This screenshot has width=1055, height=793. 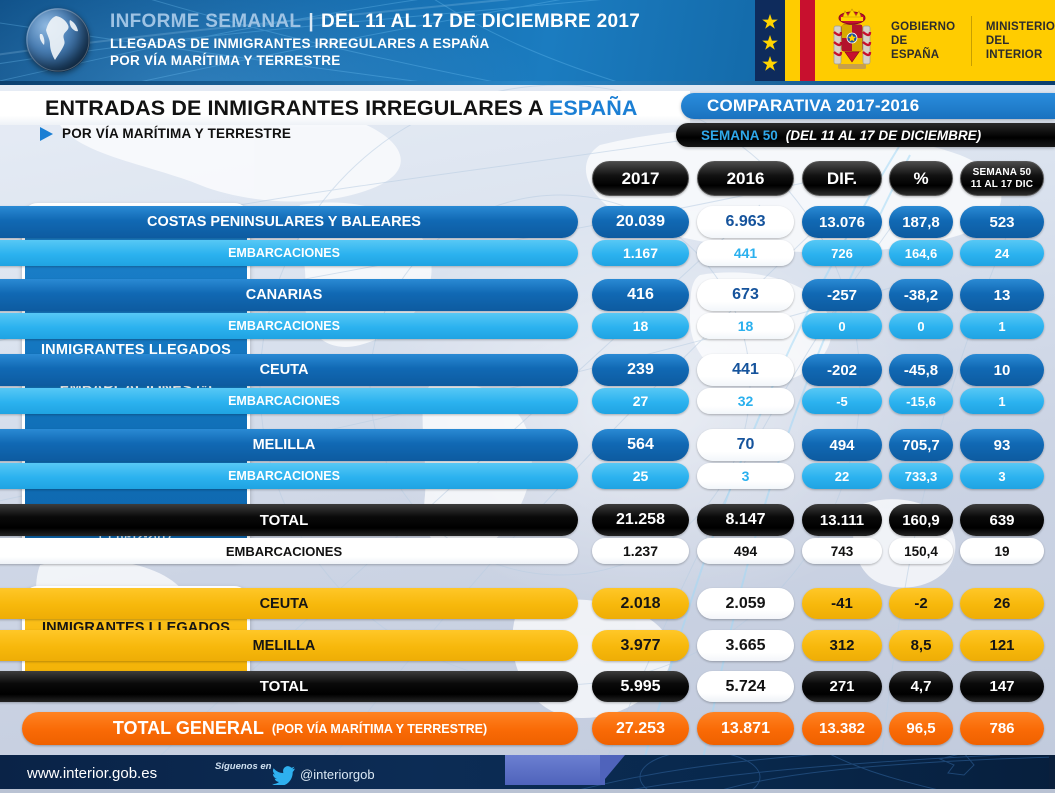 What do you see at coordinates (1002, 445) in the screenshot?
I see `table-cell: 93` at bounding box center [1002, 445].